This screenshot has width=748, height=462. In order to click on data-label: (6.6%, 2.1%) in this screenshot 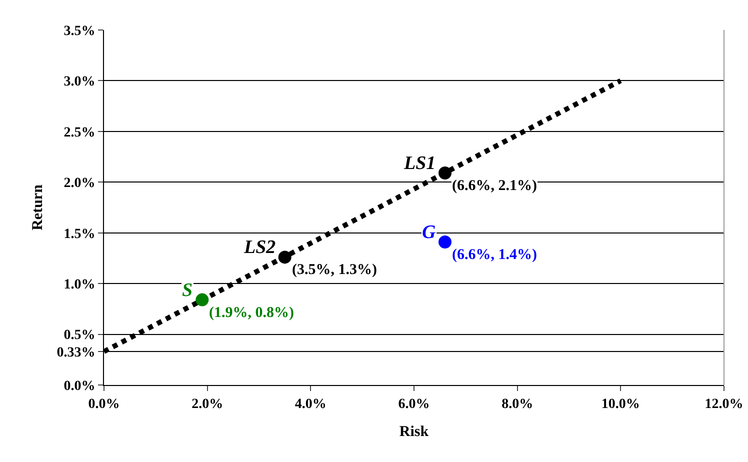, I will do `click(494, 186)`.